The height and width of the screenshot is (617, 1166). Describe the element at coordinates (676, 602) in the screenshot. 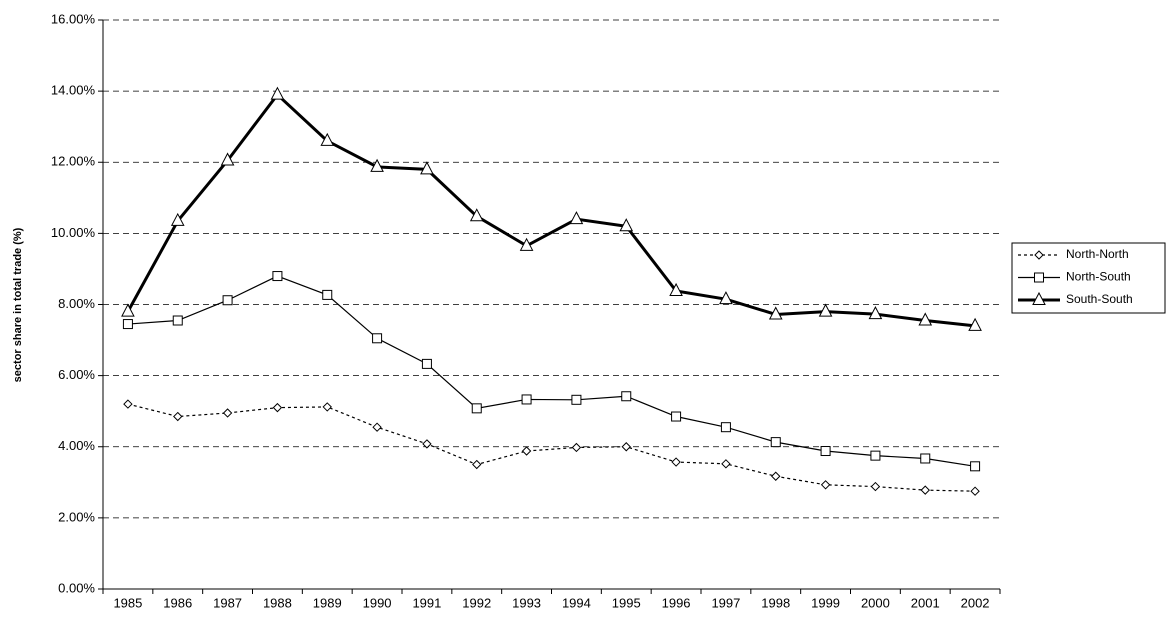

I see `x-tick-label: 1996` at that location.